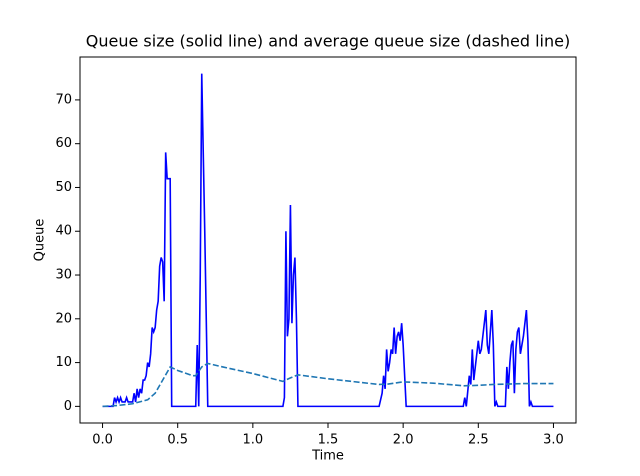 The image size is (640, 476). I want to click on y-axis-label: Queue, so click(40, 240).